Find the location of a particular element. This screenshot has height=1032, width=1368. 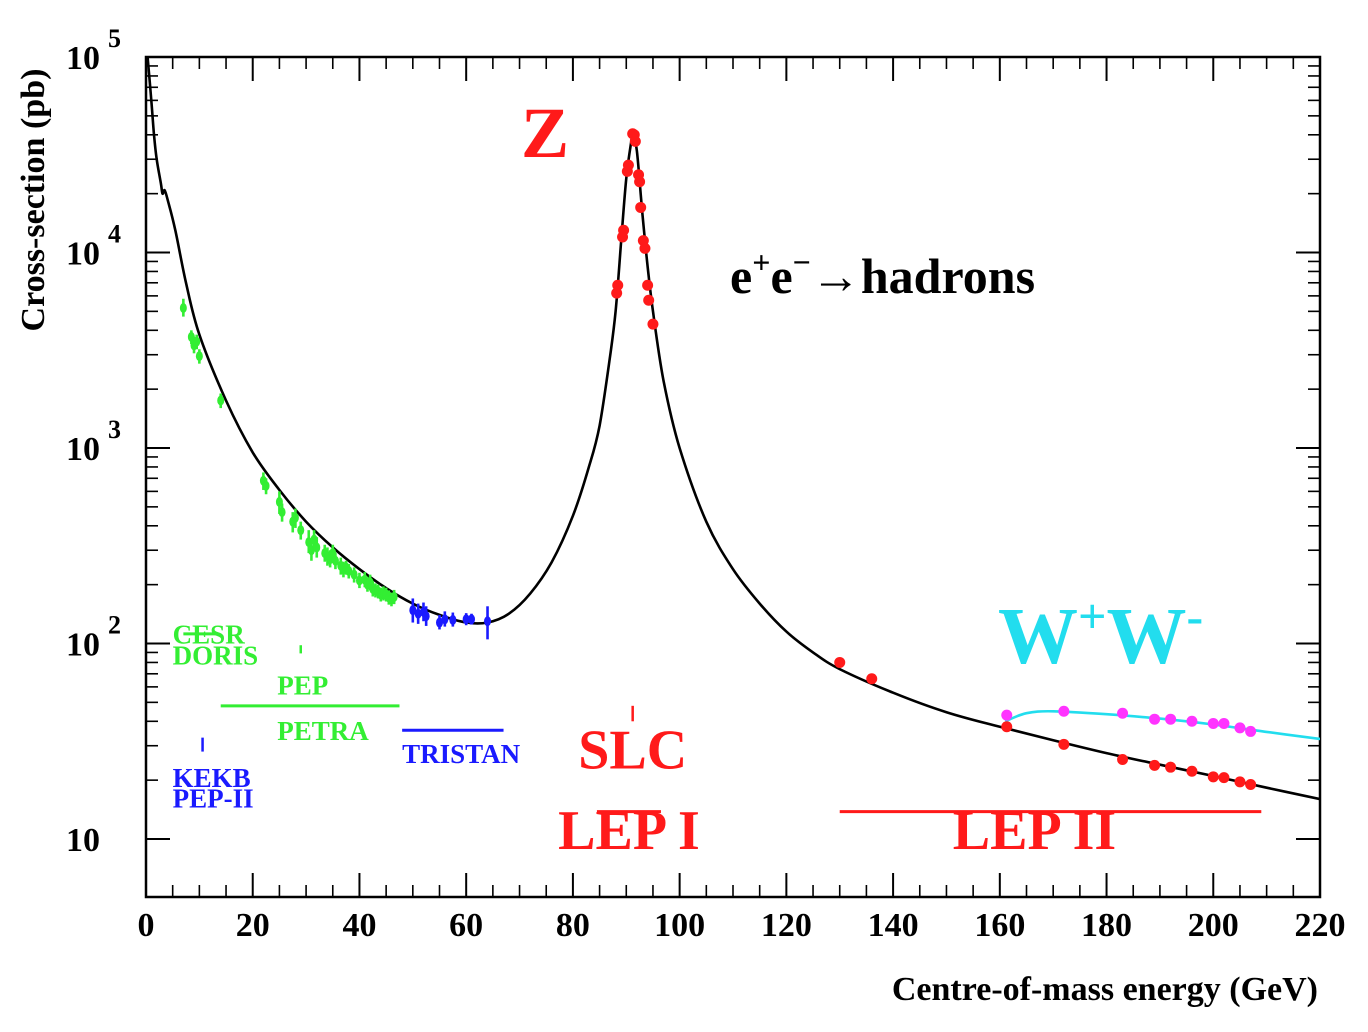

experiment-lep-ii: LEP II is located at coordinates (1050, 831).